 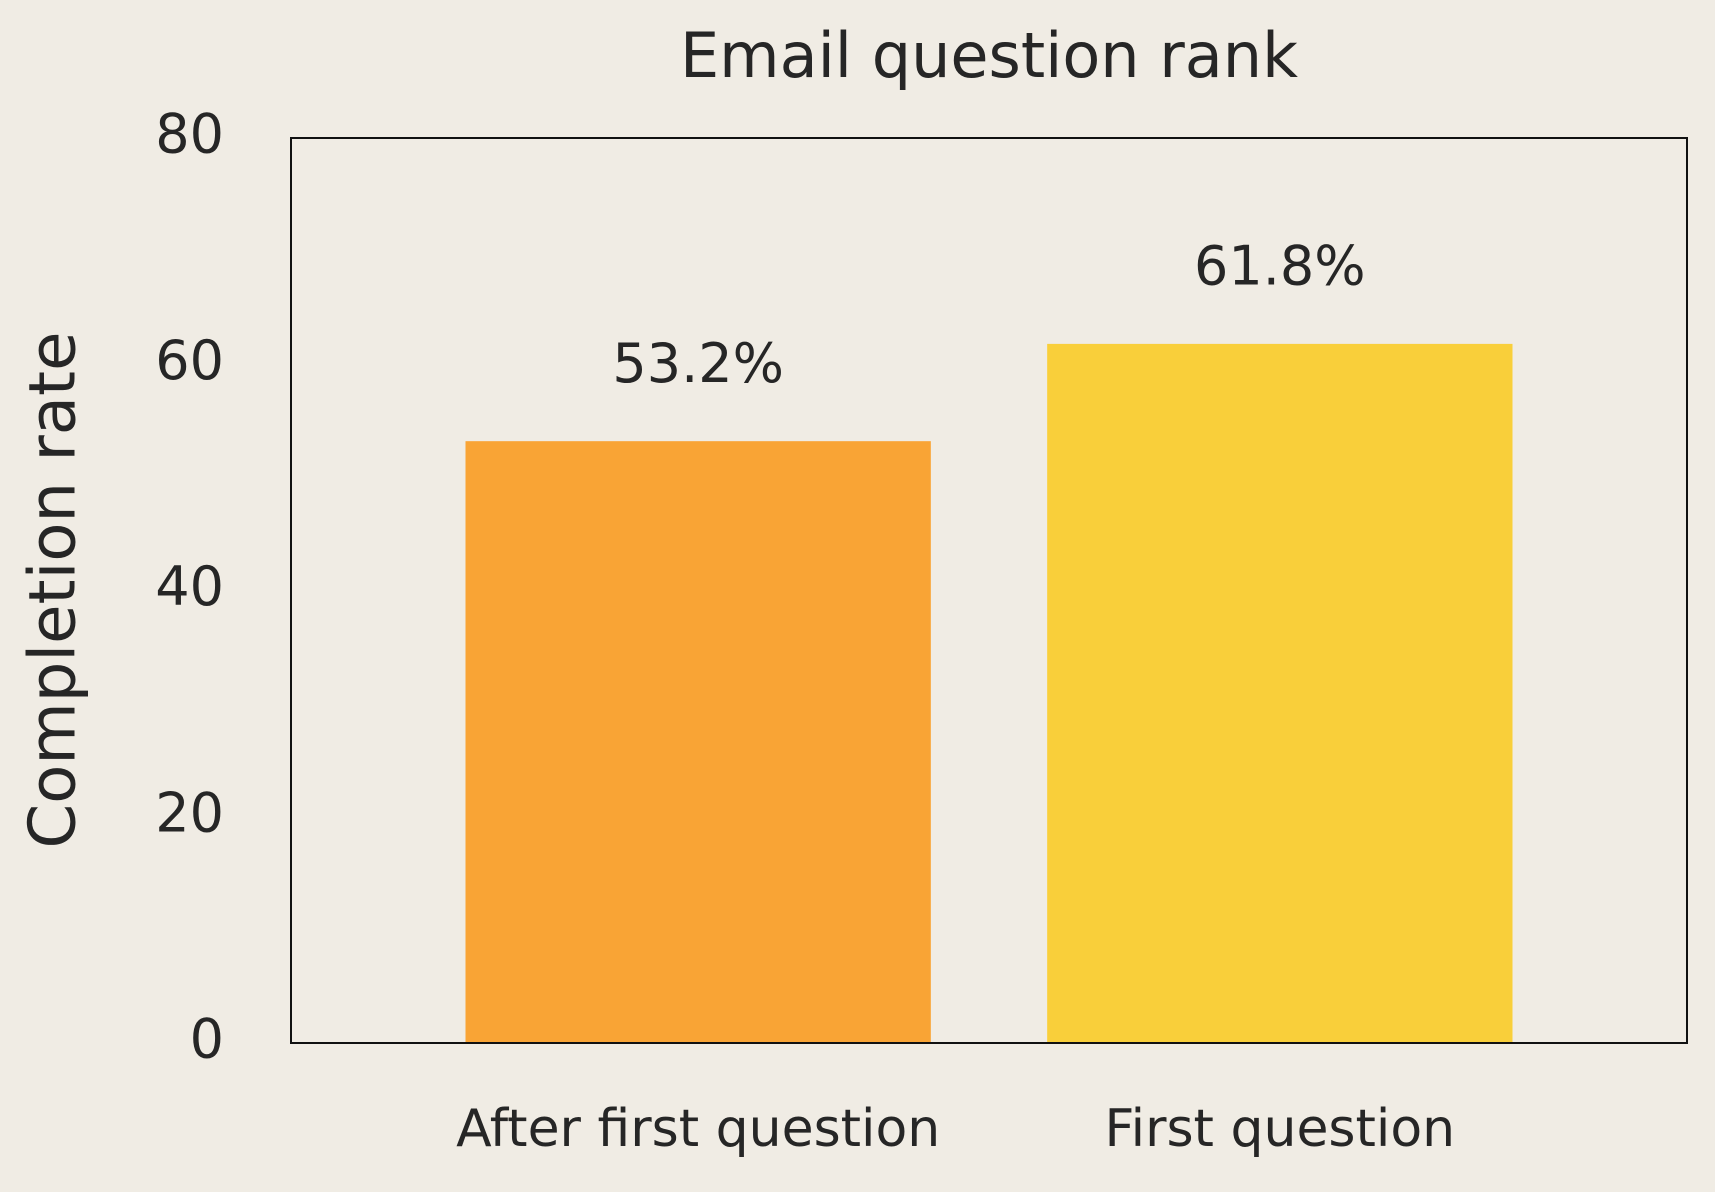 What do you see at coordinates (698, 363) in the screenshot?
I see `value-label: 53.2%` at bounding box center [698, 363].